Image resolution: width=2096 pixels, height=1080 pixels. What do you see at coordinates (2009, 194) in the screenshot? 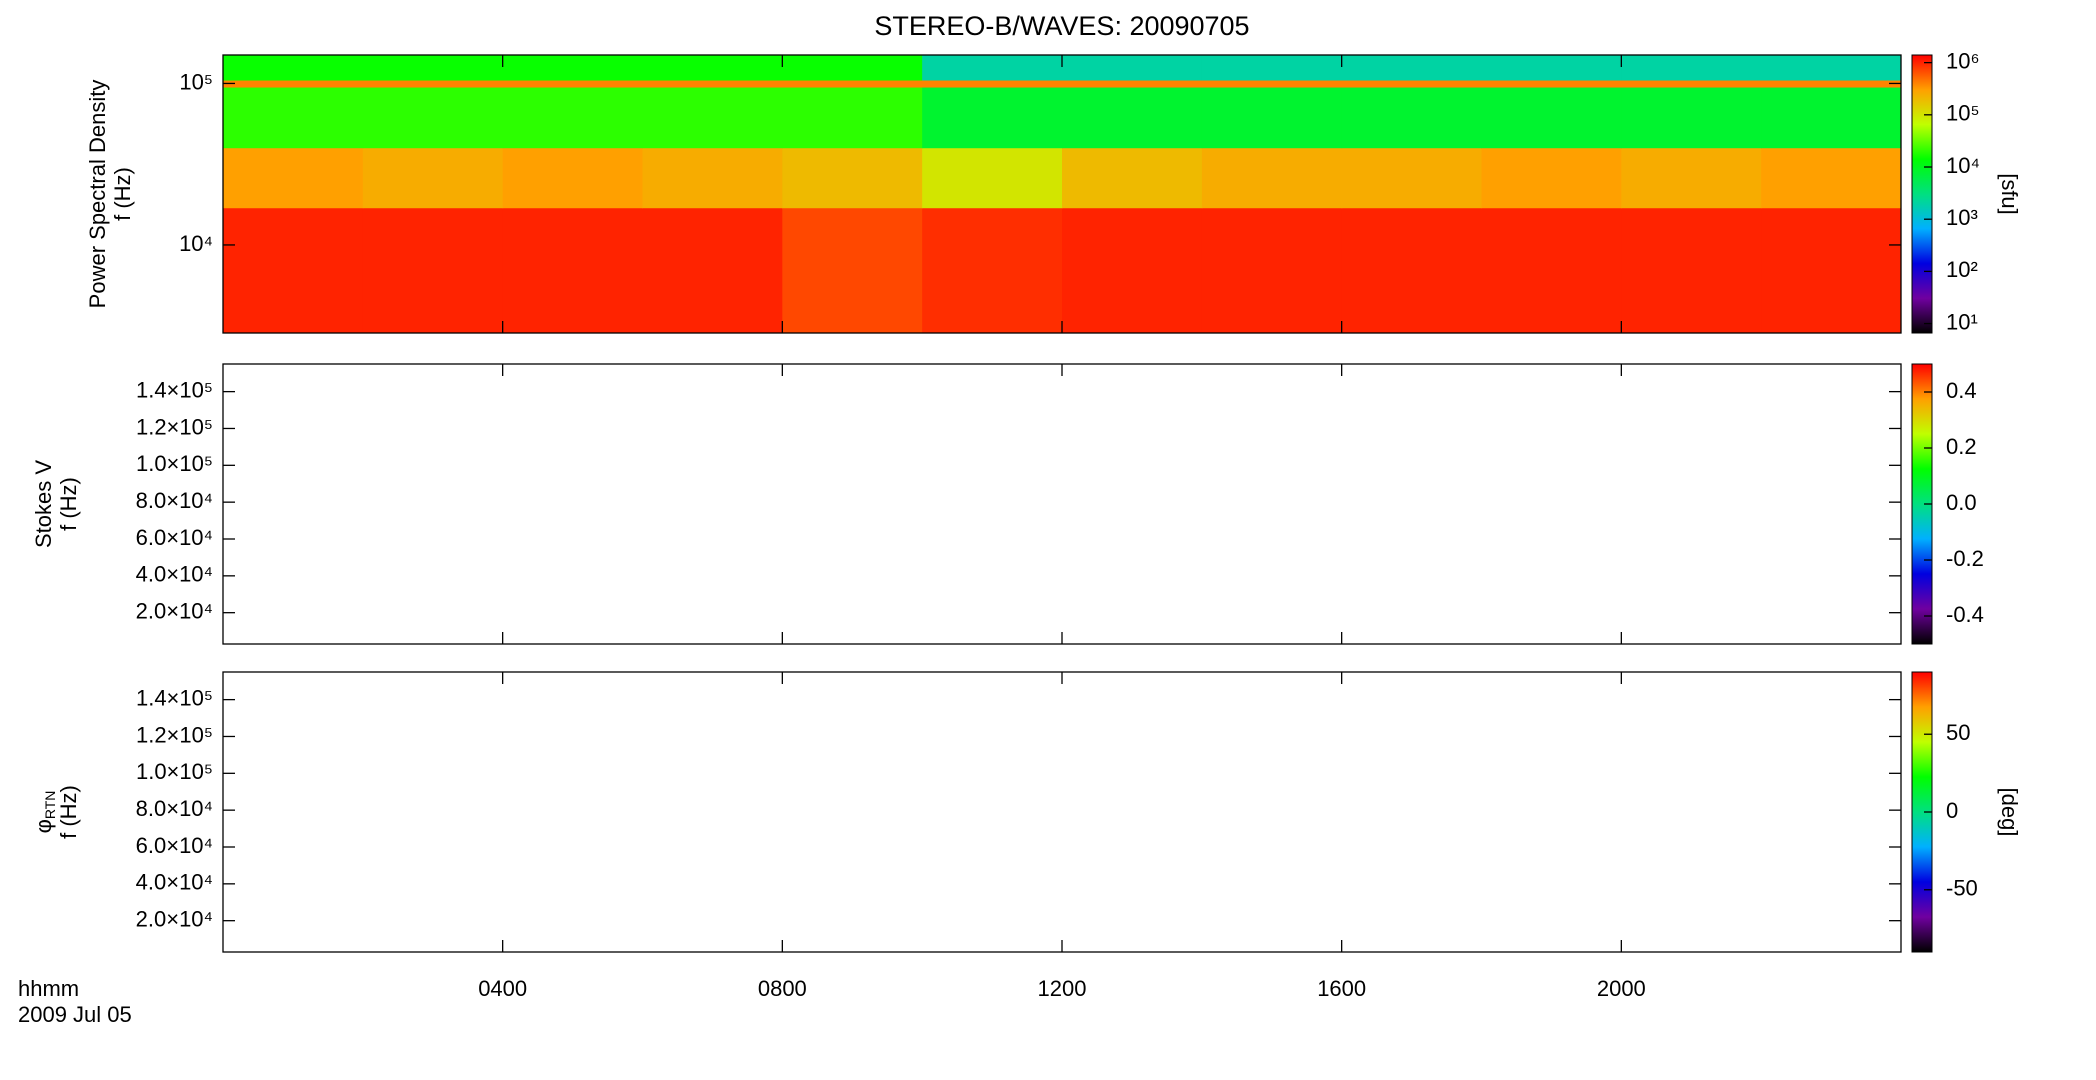
I see `colorbar-label: [sfu]` at bounding box center [2009, 194].